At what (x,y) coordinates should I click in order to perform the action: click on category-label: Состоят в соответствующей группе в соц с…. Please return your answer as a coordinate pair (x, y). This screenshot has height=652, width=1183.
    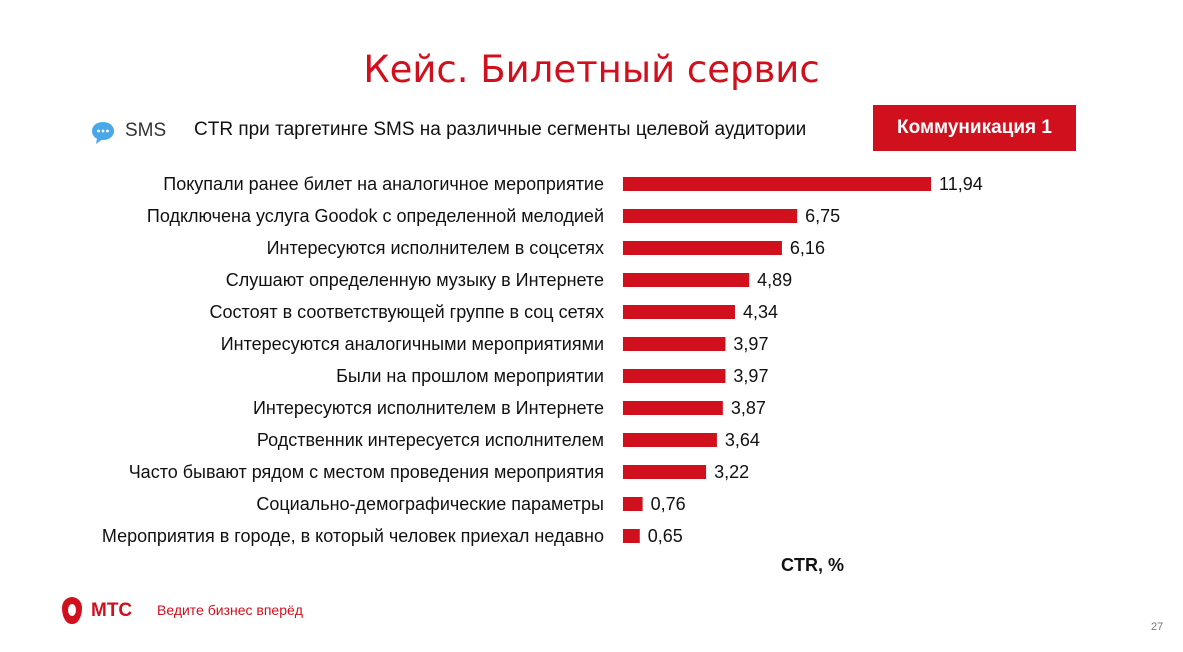
    Looking at the image, I should click on (407, 312).